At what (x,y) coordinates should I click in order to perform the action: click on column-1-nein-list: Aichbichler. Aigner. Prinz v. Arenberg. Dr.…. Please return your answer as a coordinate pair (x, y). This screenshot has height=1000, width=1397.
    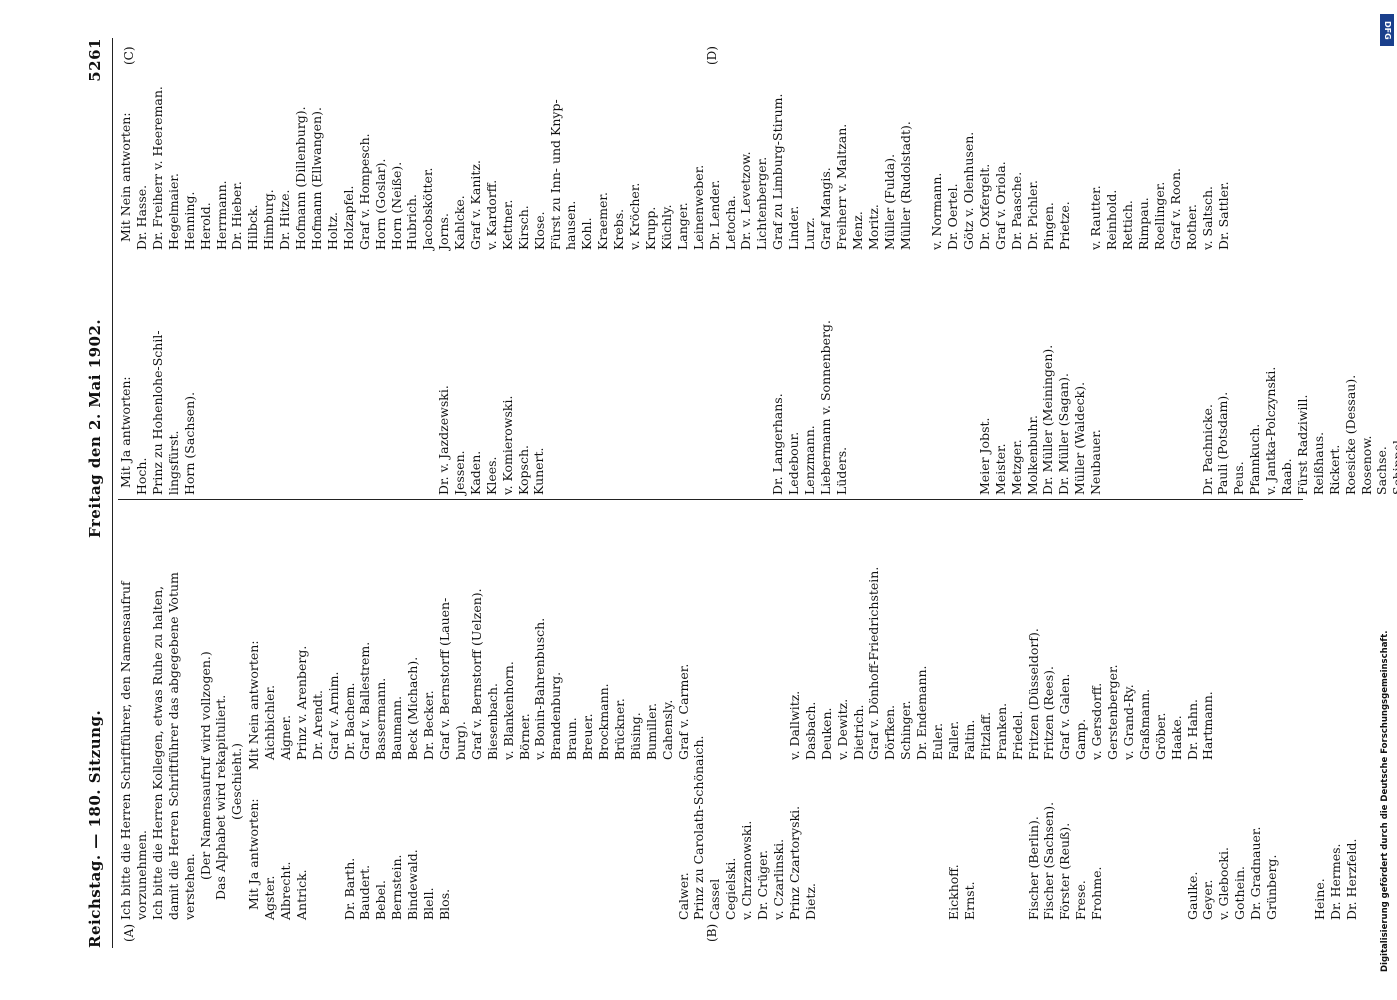
    Looking at the image, I should click on (739, 663).